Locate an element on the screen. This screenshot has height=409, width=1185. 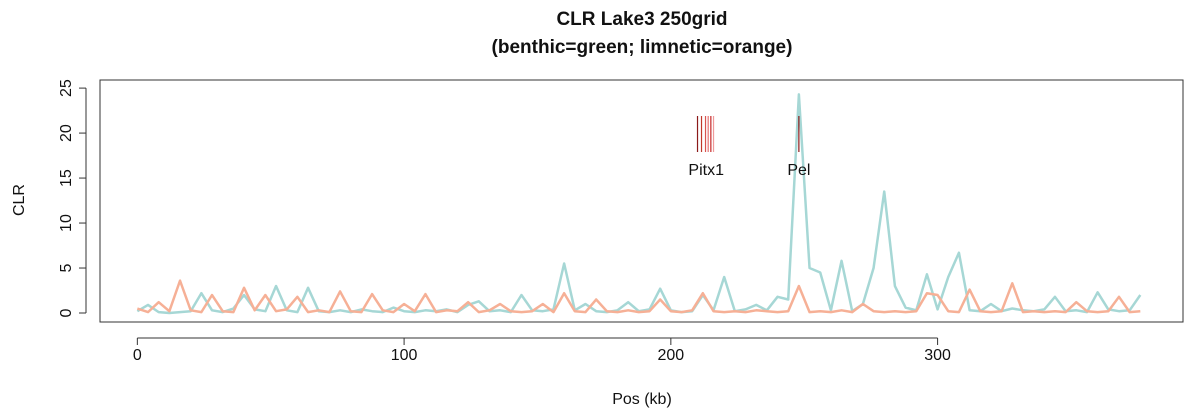
y-tick-label: 5 is located at coordinates (66, 267).